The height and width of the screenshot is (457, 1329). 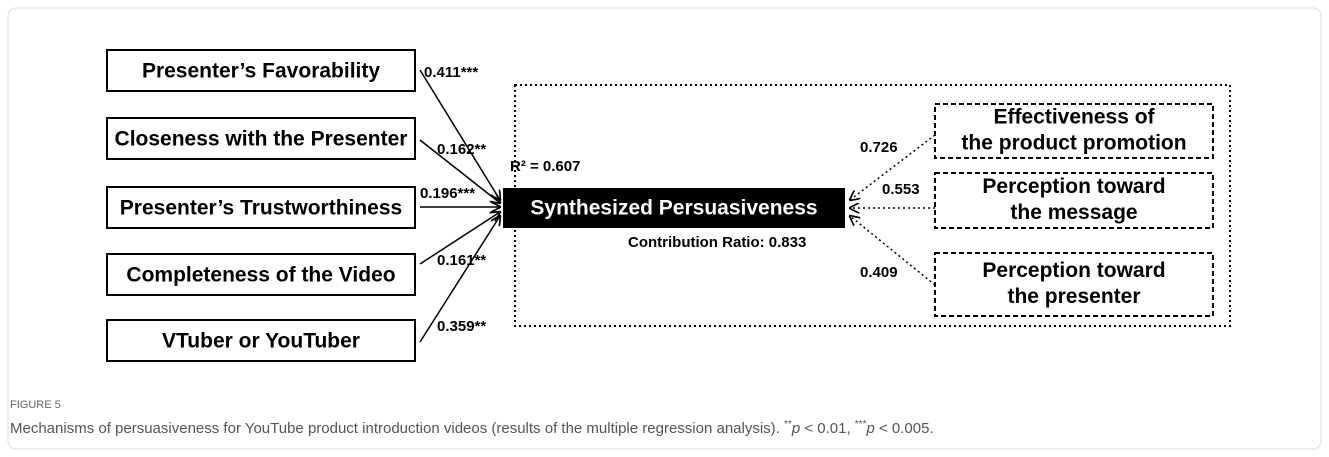 I want to click on caption-text: < 0.005., so click(x=904, y=428).